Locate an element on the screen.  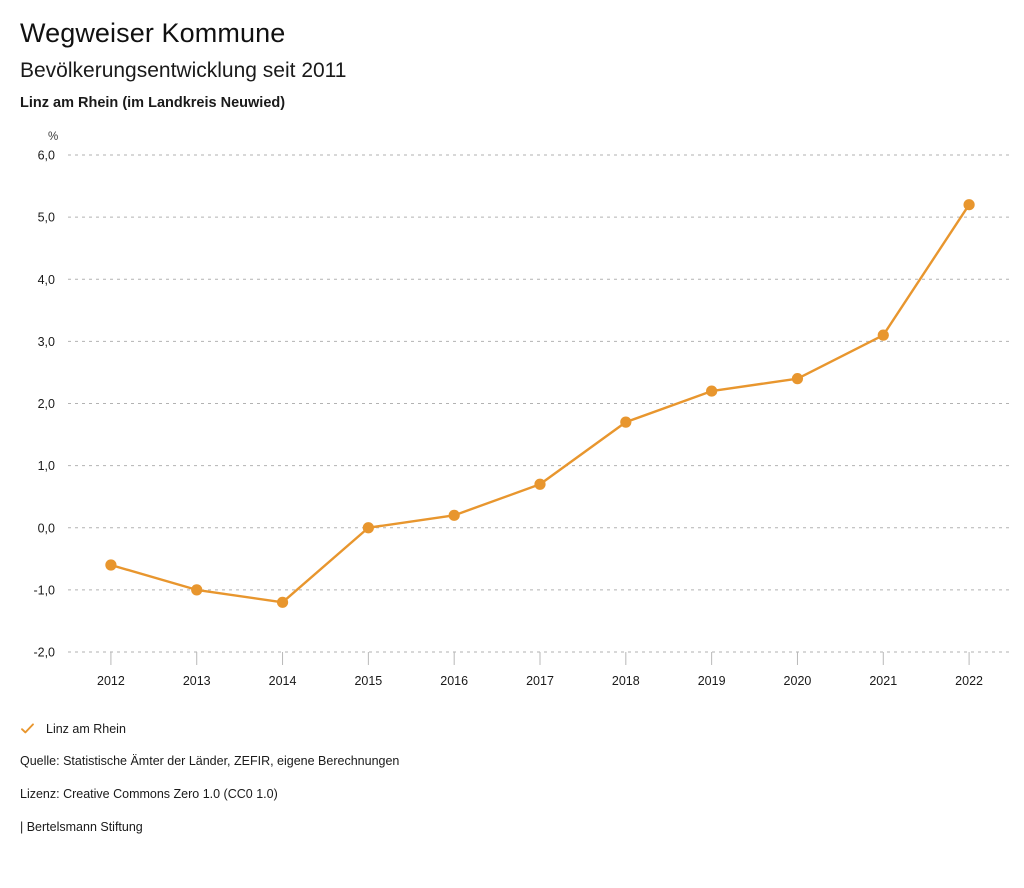
y-axis-labels: 6,0 5,0 4,0 3,0 2,0 1,0 0,0 -1,0 -2,0 is located at coordinates (44, 404).